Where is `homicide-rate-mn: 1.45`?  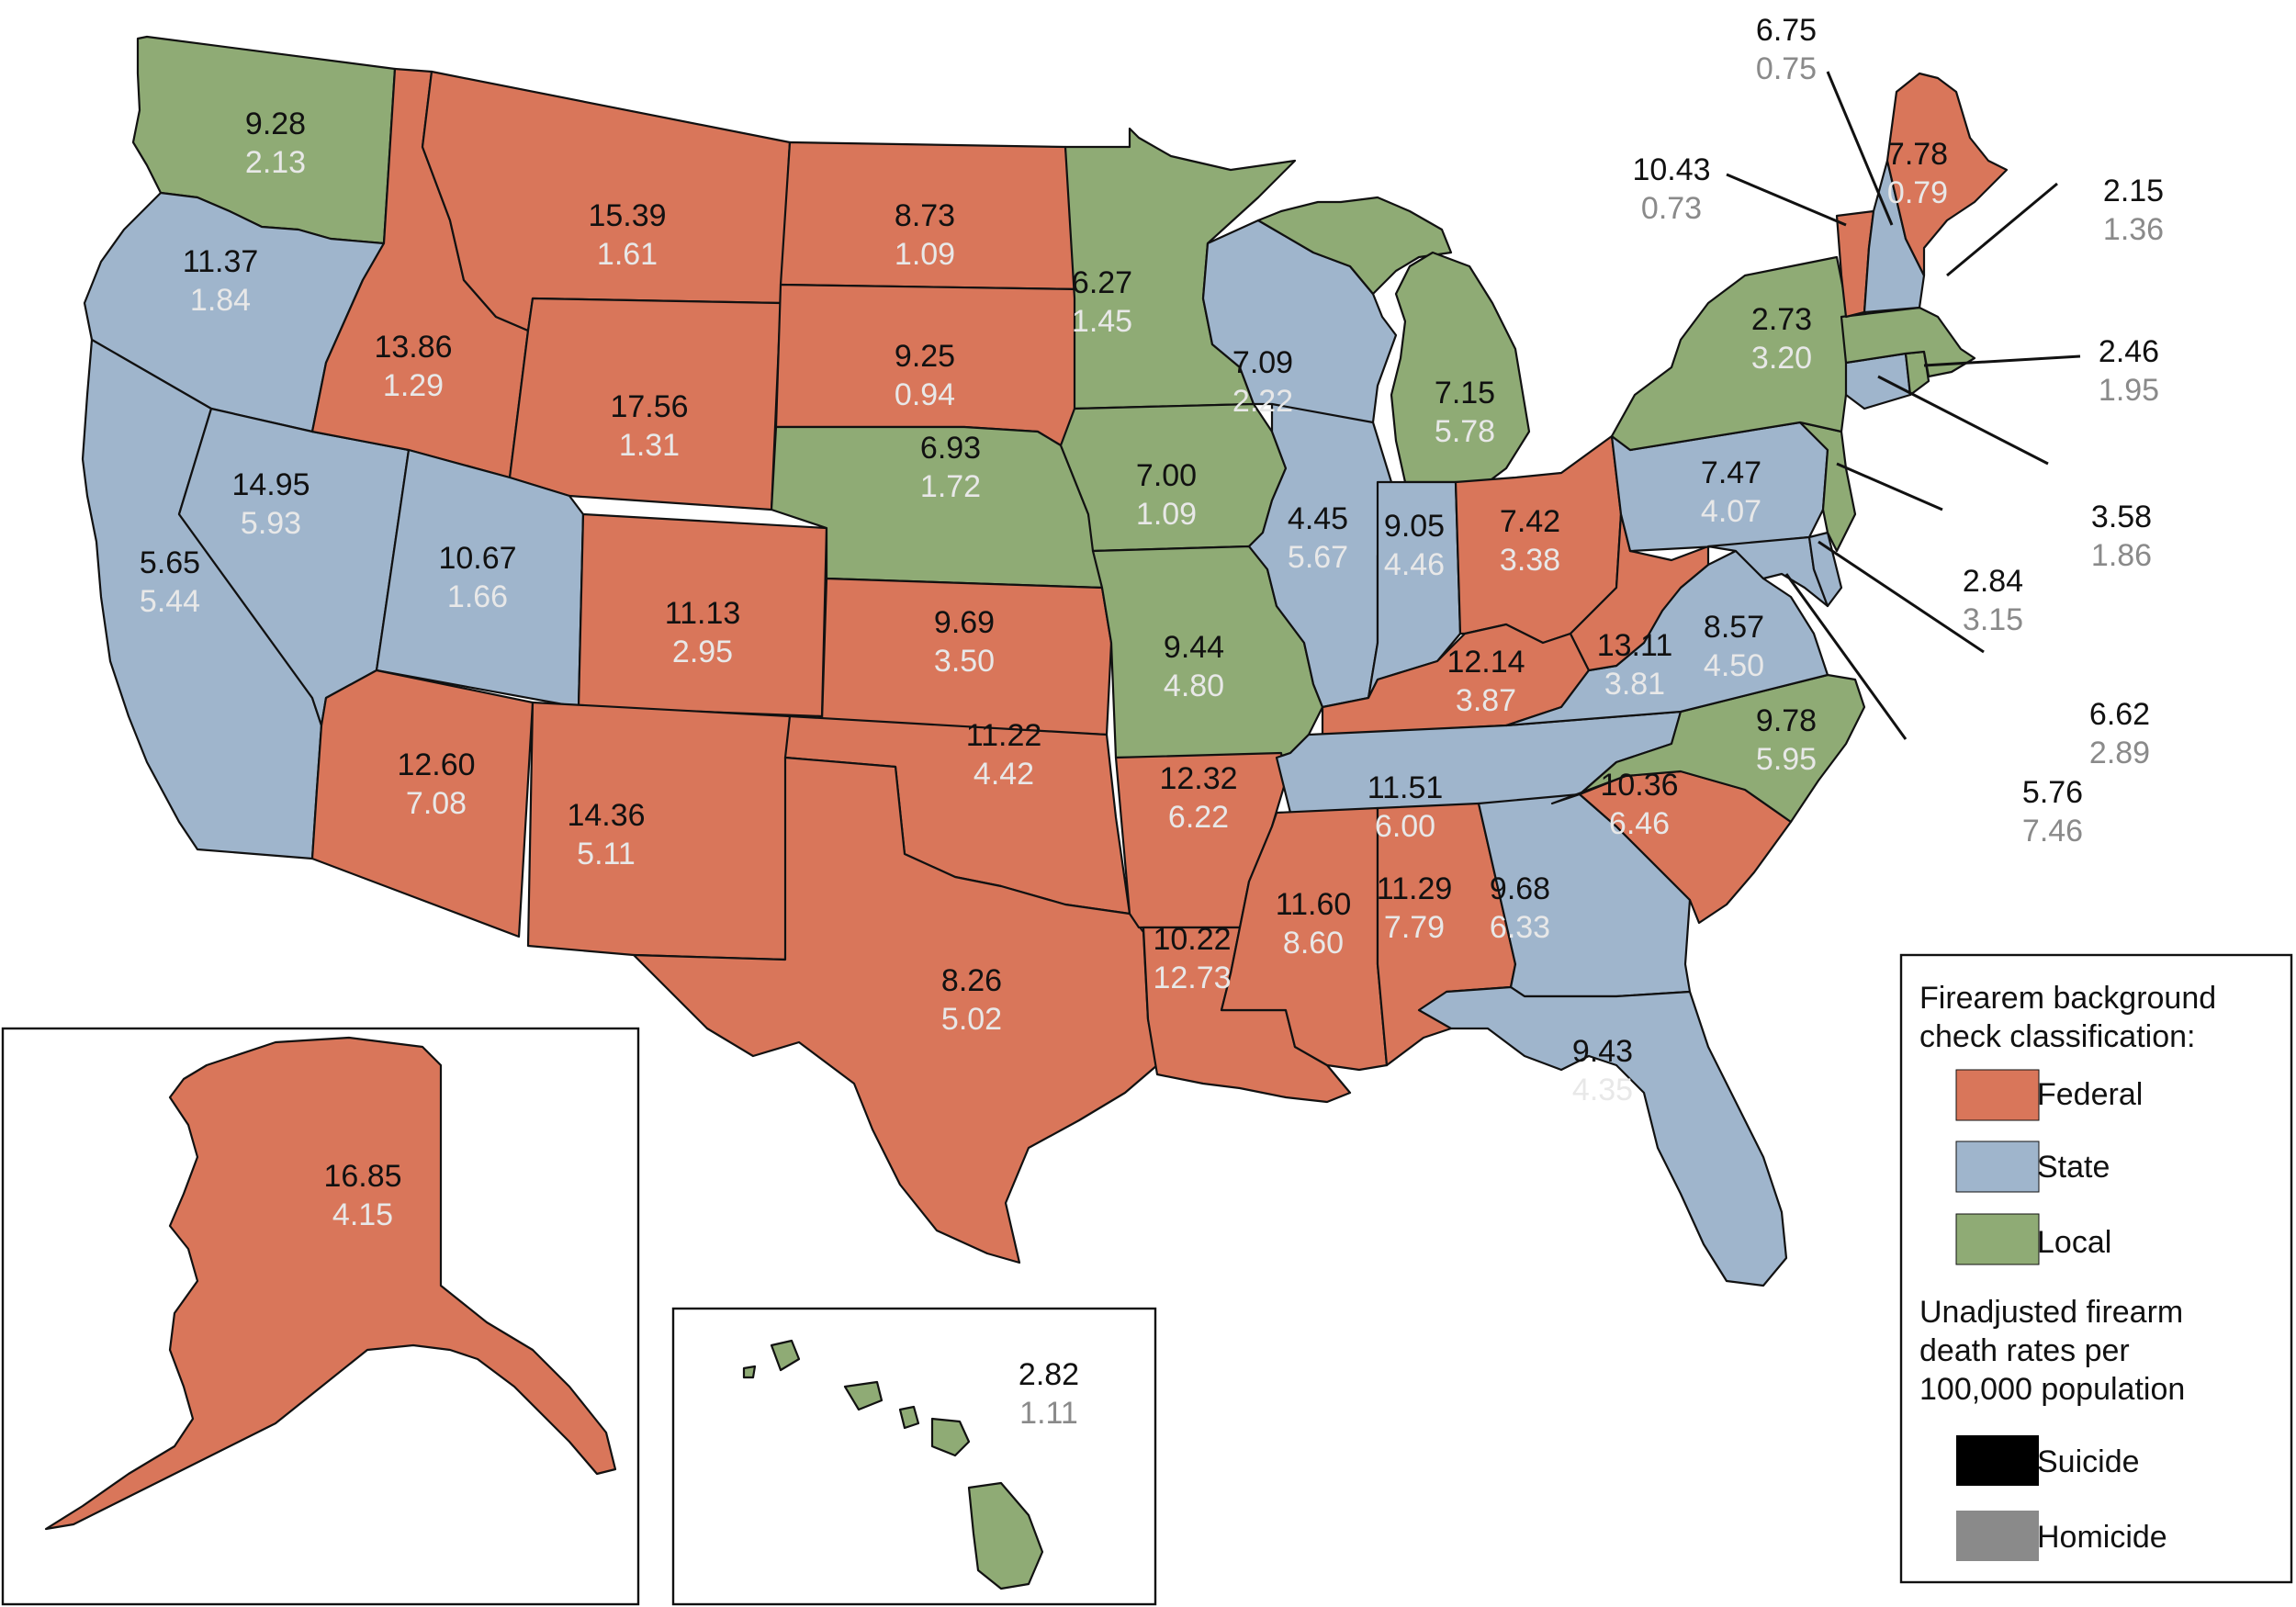
homicide-rate-mn: 1.45 is located at coordinates (1102, 321).